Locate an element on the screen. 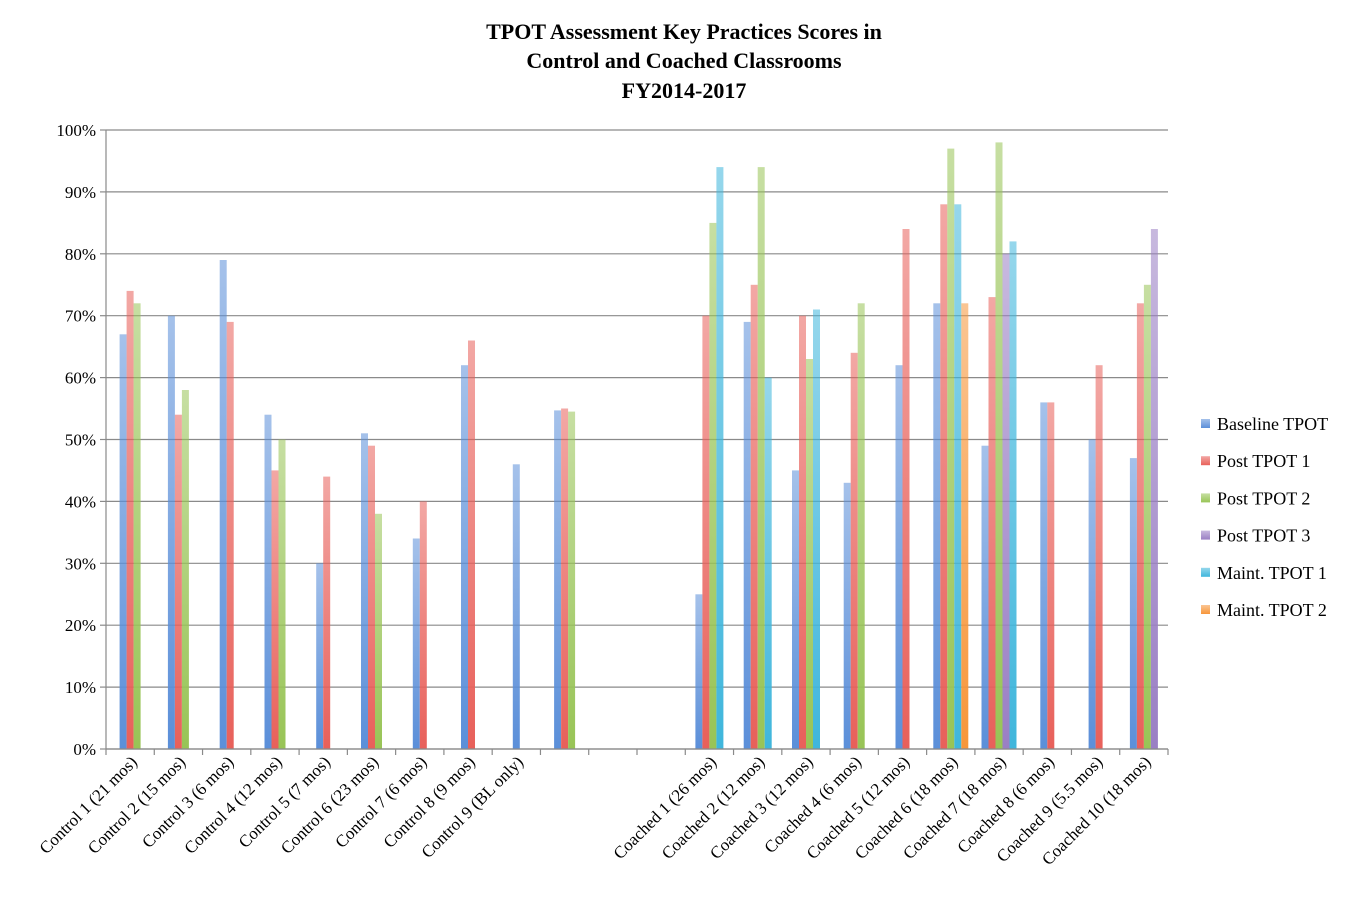  y-tick-label: 90% is located at coordinates (80, 192).